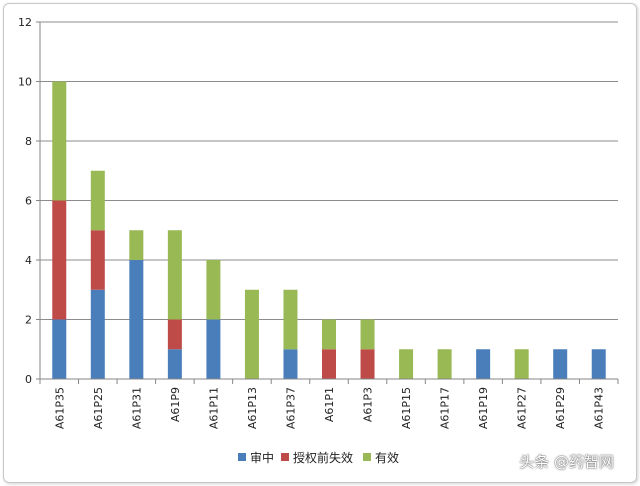  I want to click on x-tick-label: A61P19, so click(483, 408).